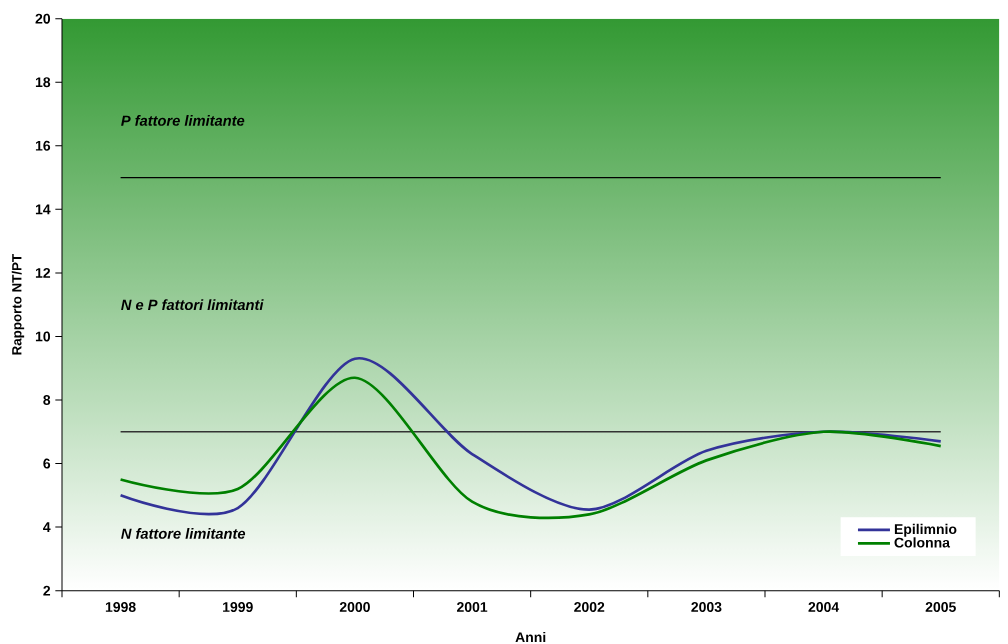  I want to click on y-axis-title: Rapporto NT/PT, so click(18, 304).